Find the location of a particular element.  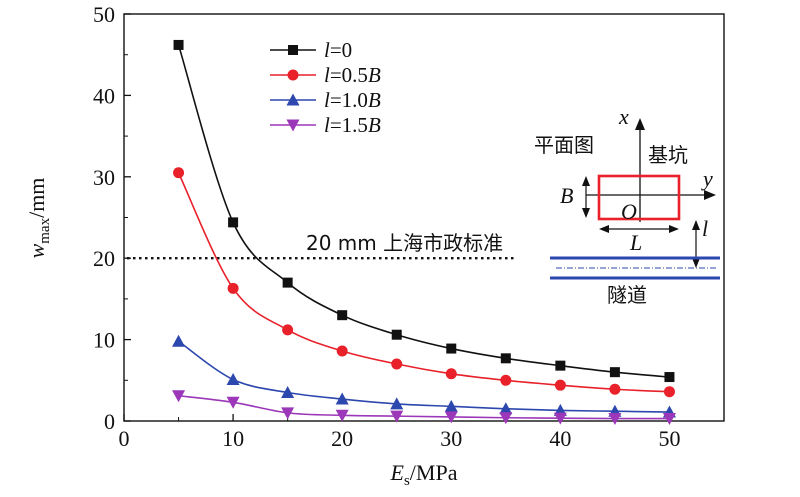

legend-label-eq: =0.5 is located at coordinates (349, 75).